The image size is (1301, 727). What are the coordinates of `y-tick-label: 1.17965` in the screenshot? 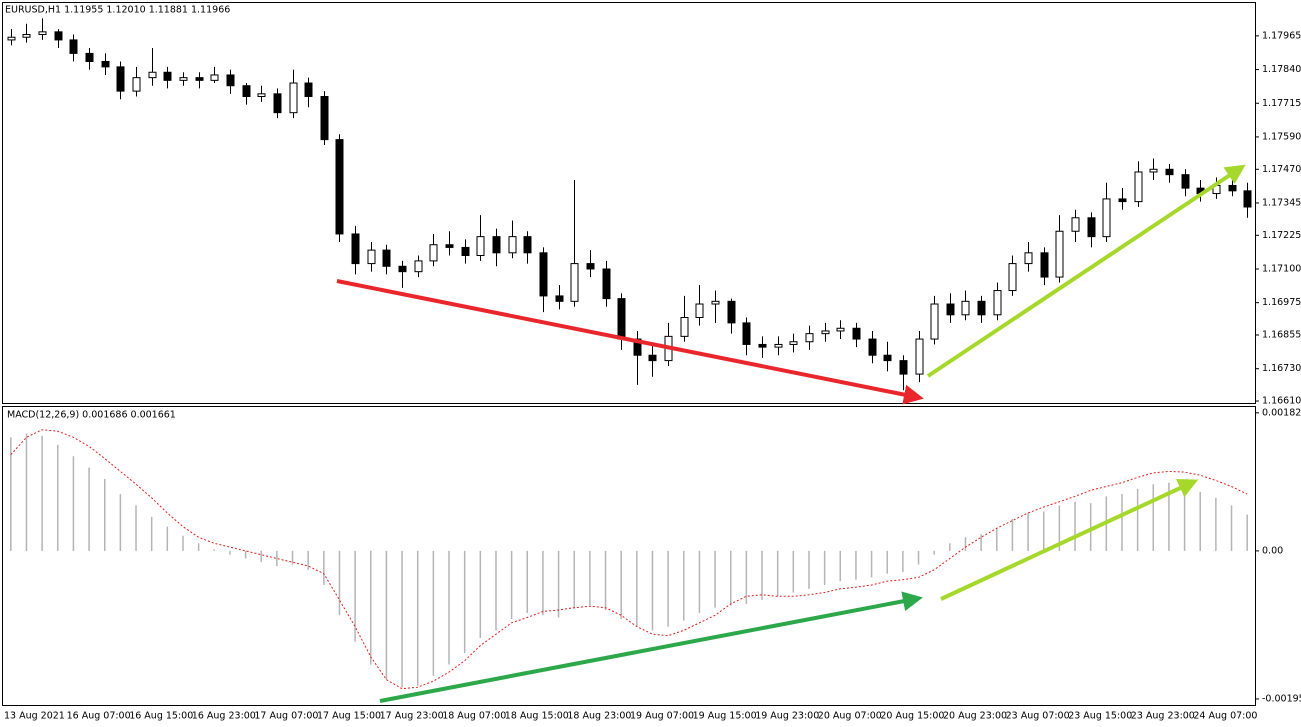 It's located at (1281, 35).